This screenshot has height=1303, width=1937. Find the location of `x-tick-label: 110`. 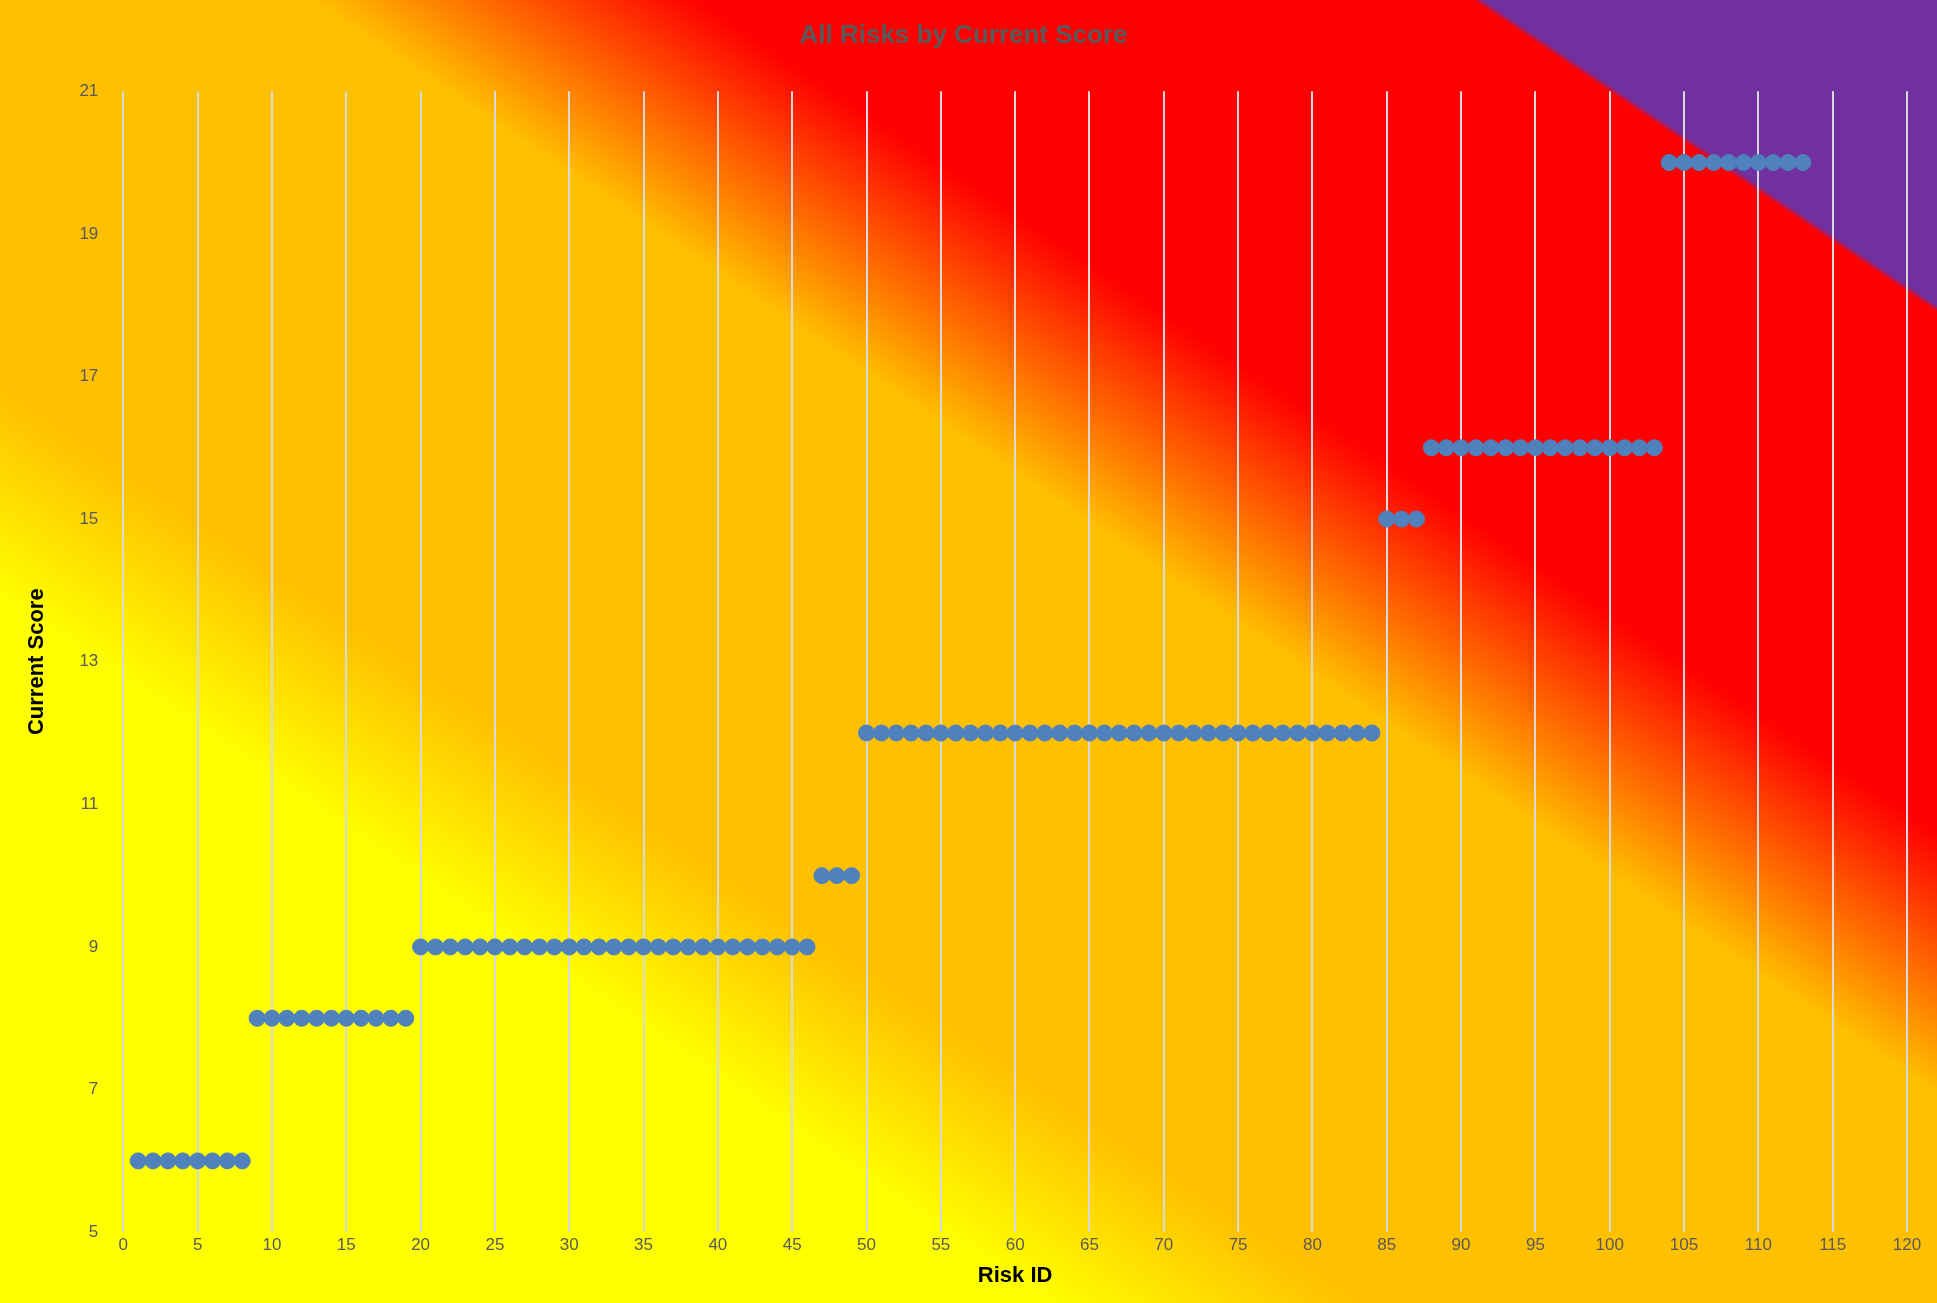

x-tick-label: 110 is located at coordinates (1758, 1245).